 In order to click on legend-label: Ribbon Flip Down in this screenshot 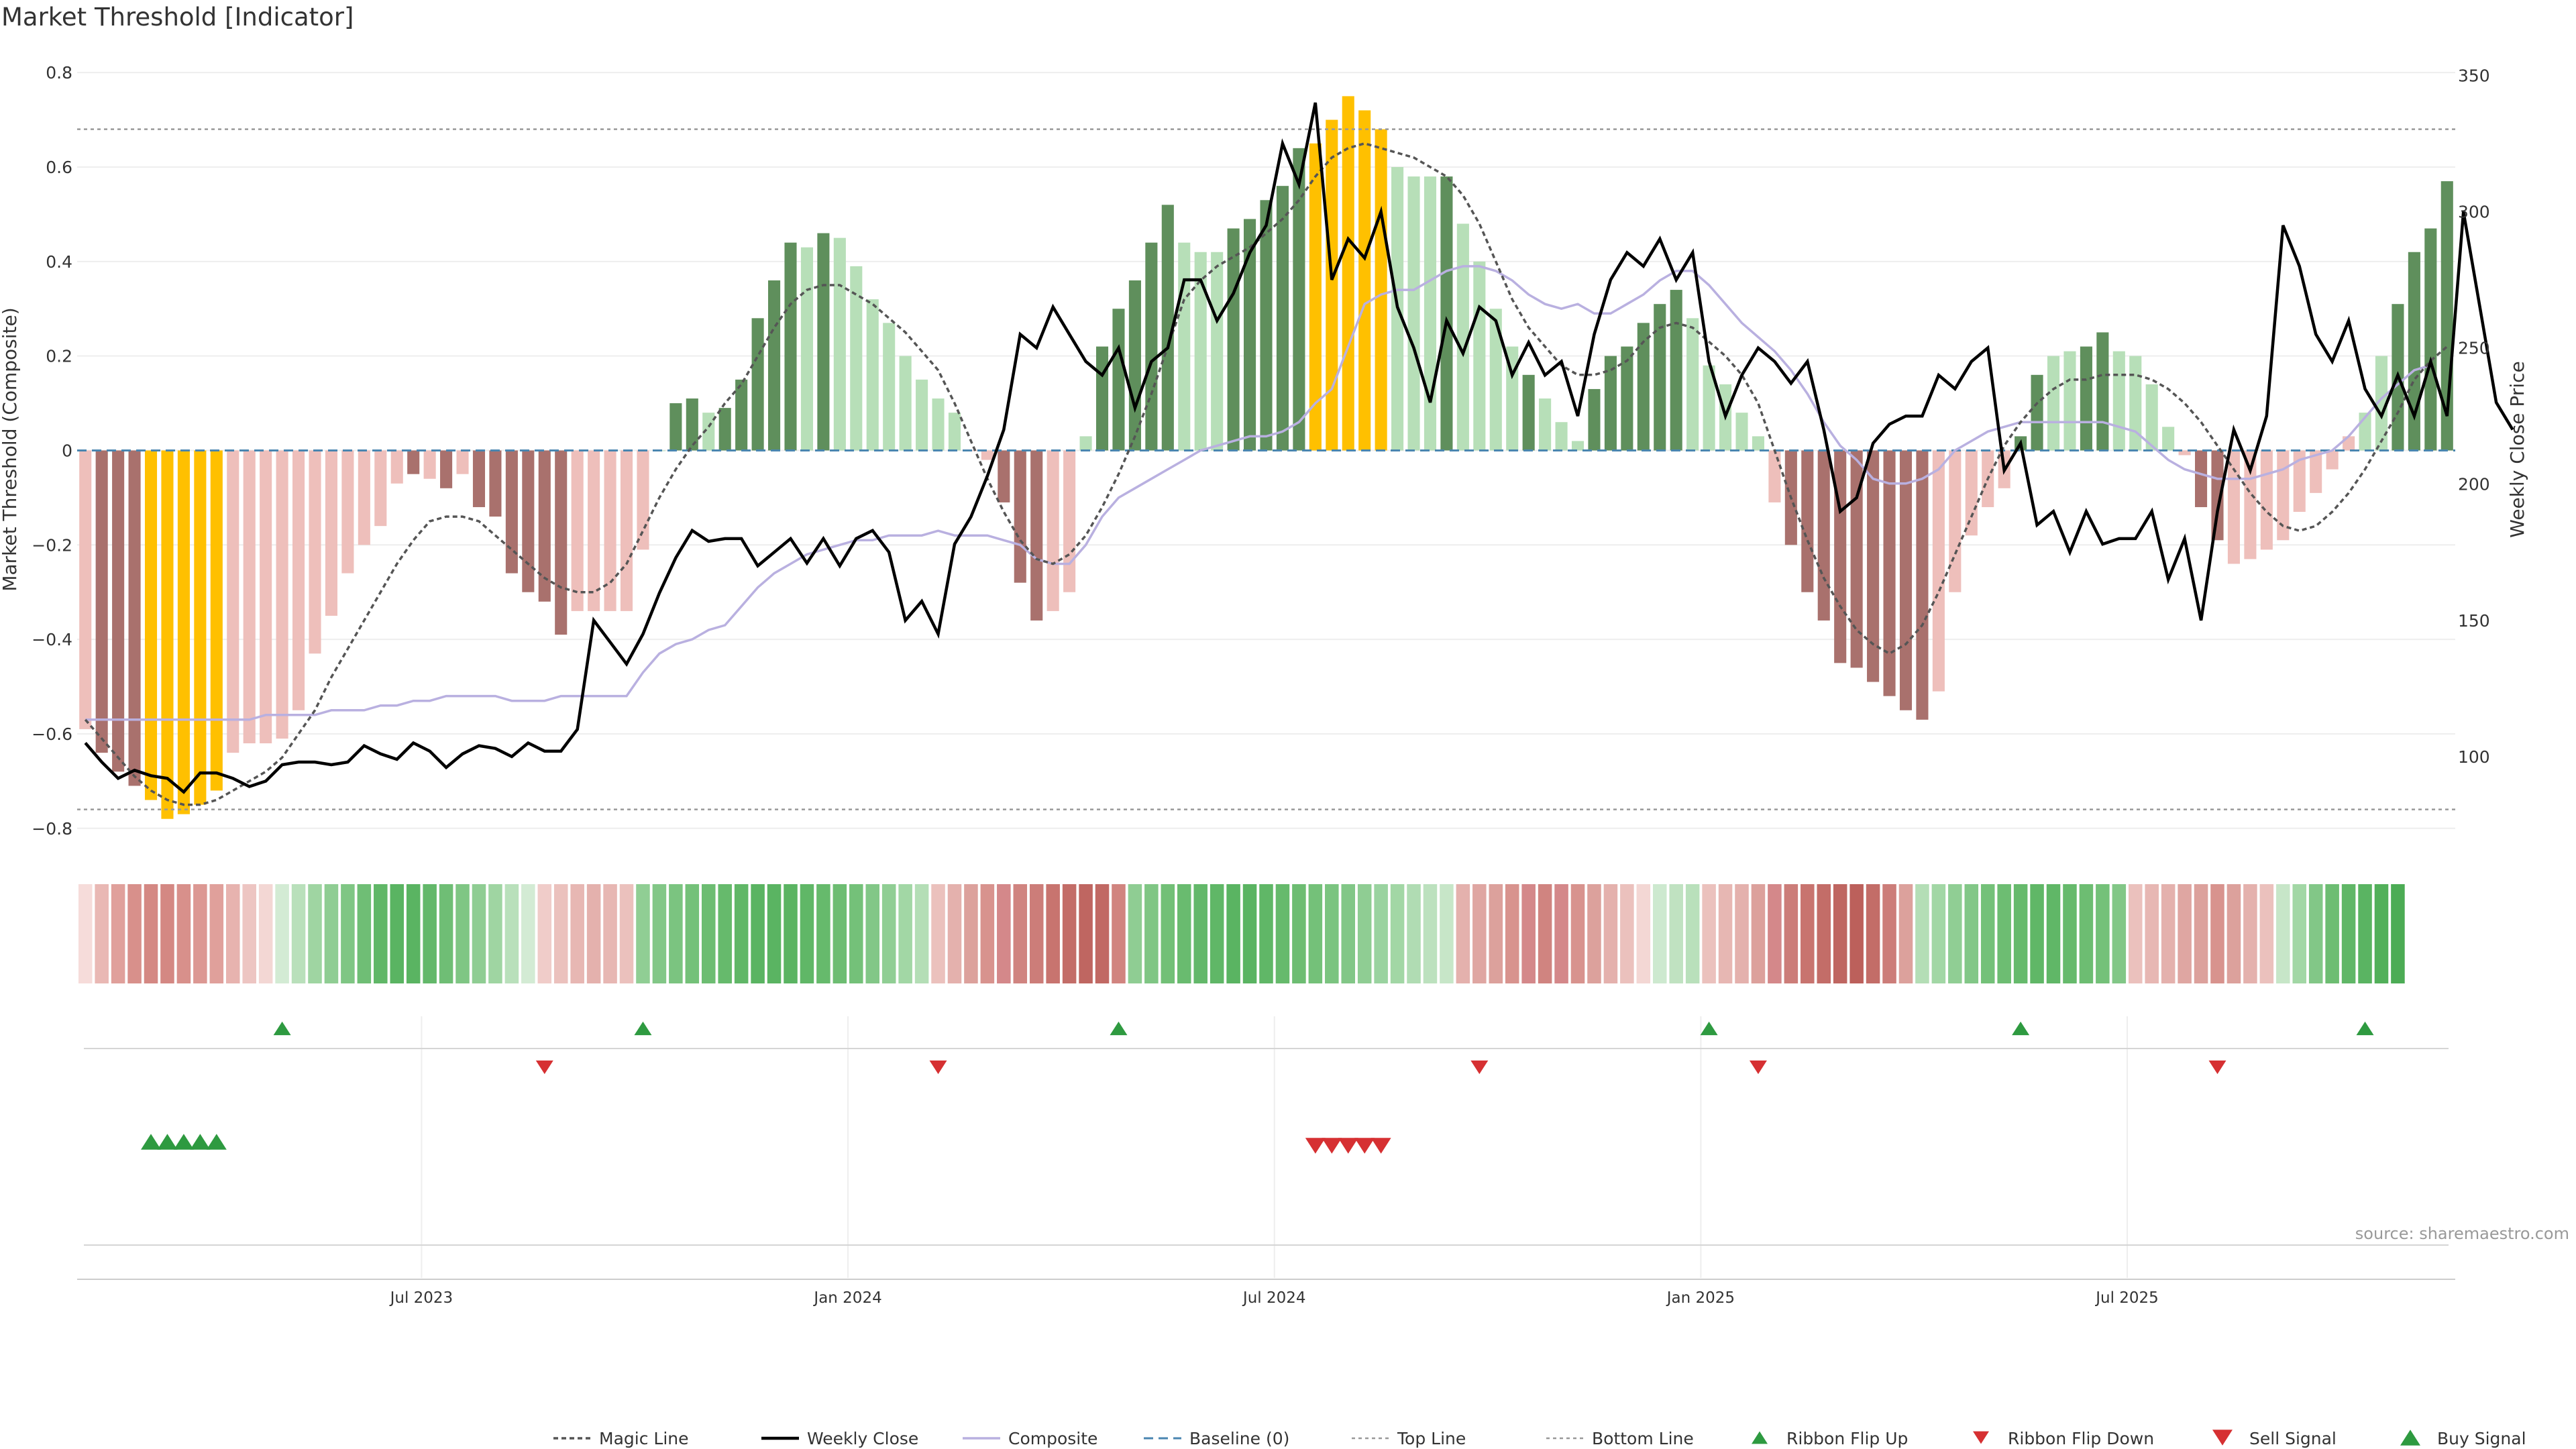, I will do `click(2081, 1438)`.